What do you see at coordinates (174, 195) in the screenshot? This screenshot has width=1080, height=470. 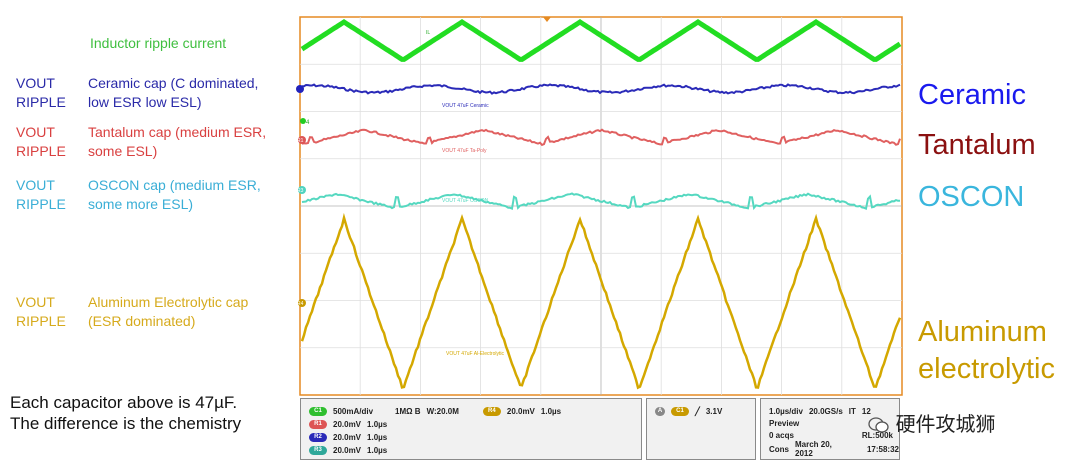 I see `oscon-desc: OSCON cap (medium ESR, some more ESL)` at bounding box center [174, 195].